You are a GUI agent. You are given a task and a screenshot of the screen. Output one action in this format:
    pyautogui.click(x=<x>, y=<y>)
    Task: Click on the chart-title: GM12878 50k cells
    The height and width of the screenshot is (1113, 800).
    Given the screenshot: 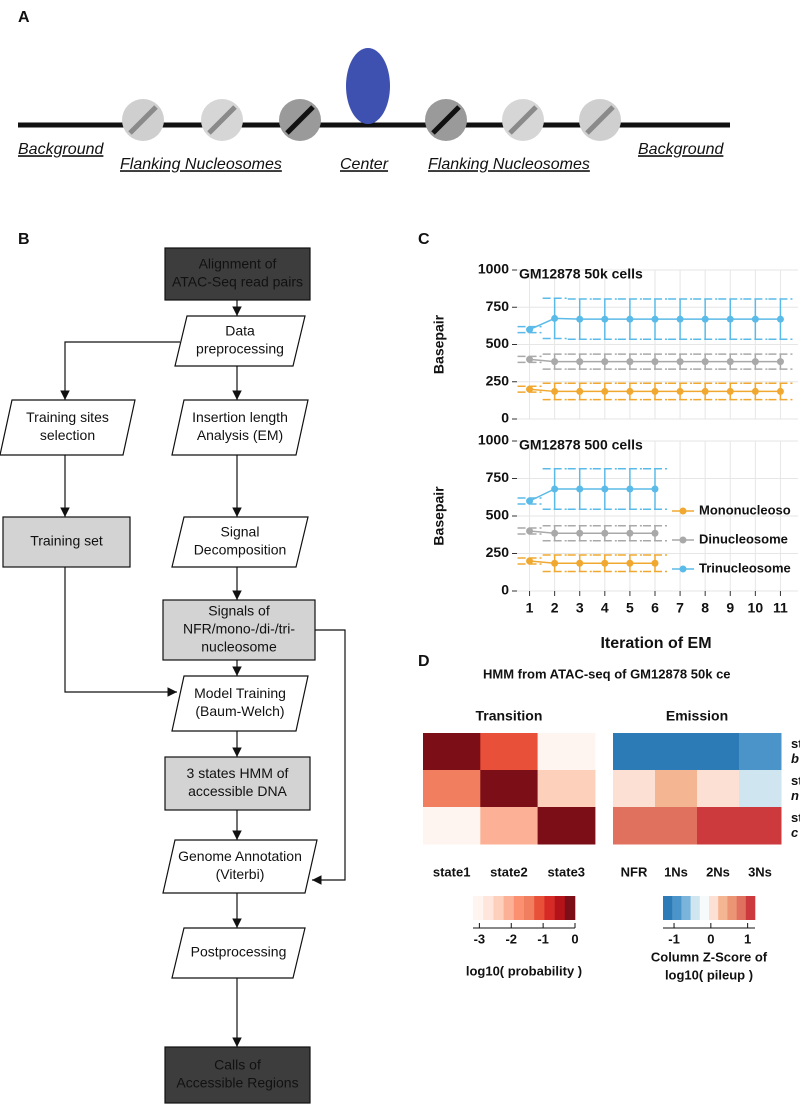 What is the action you would take?
    pyautogui.click(x=581, y=274)
    